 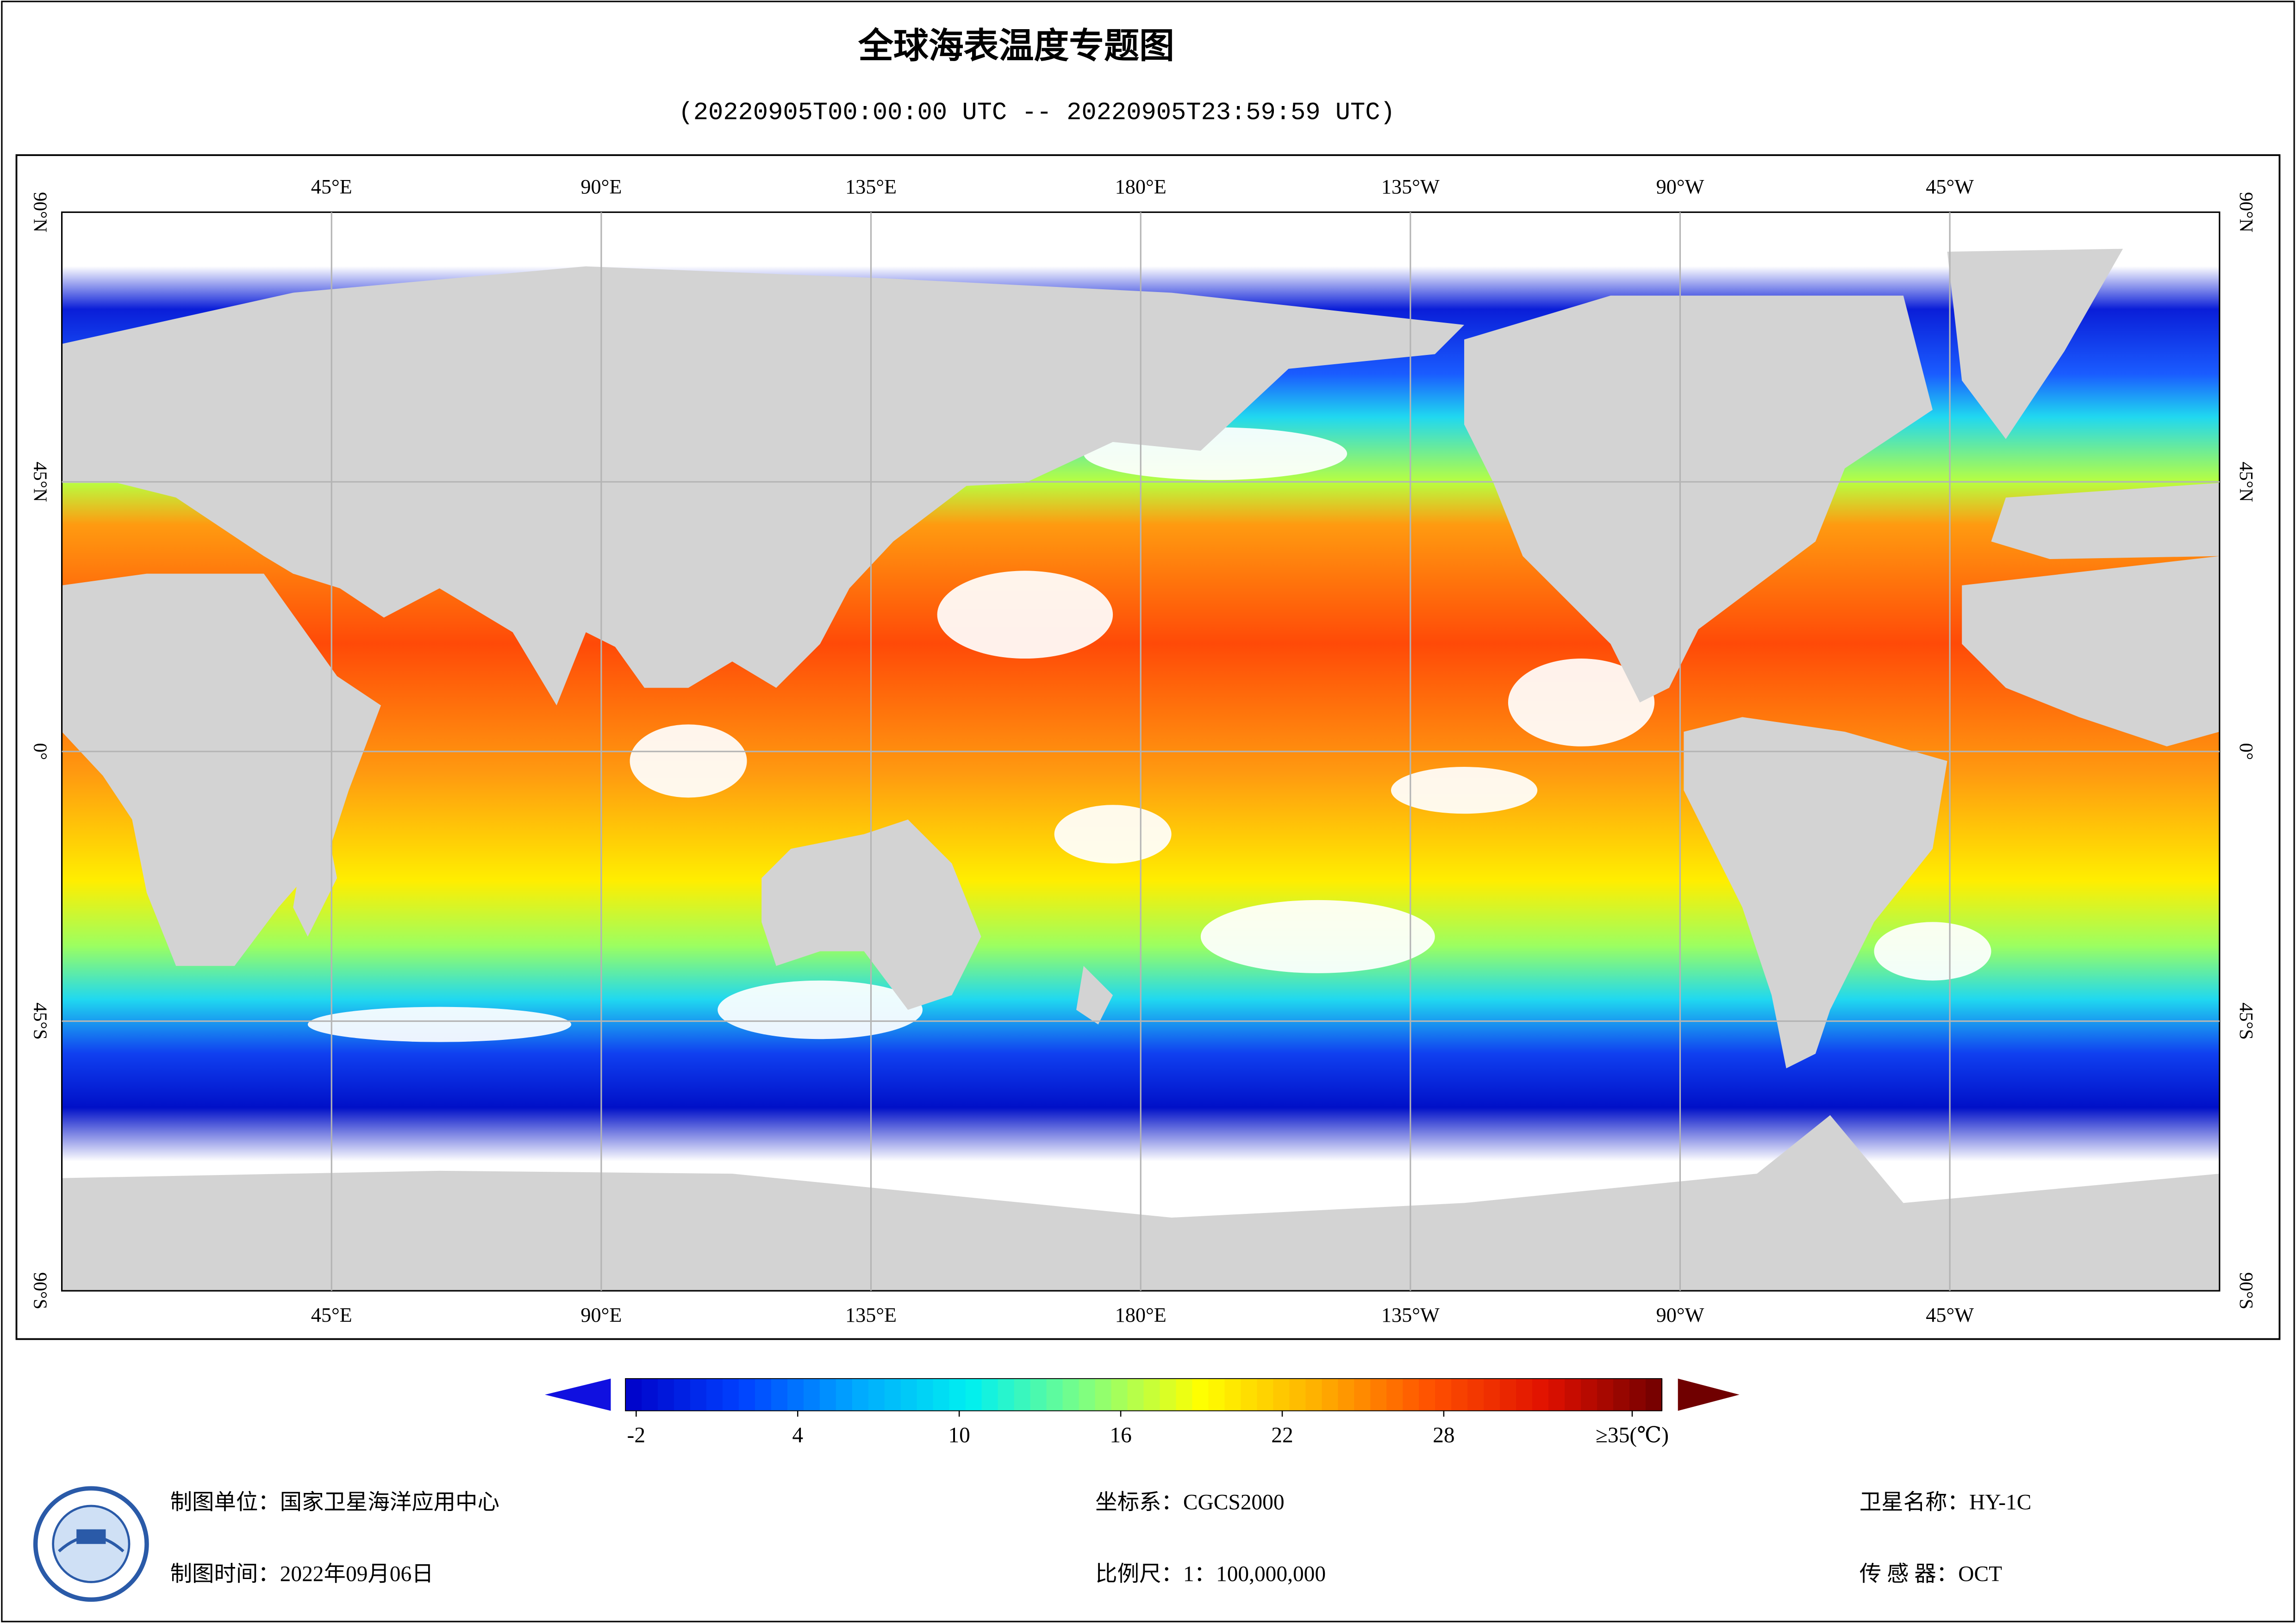 What do you see at coordinates (331, 186) in the screenshot?
I see `lon-label-top: 45°E` at bounding box center [331, 186].